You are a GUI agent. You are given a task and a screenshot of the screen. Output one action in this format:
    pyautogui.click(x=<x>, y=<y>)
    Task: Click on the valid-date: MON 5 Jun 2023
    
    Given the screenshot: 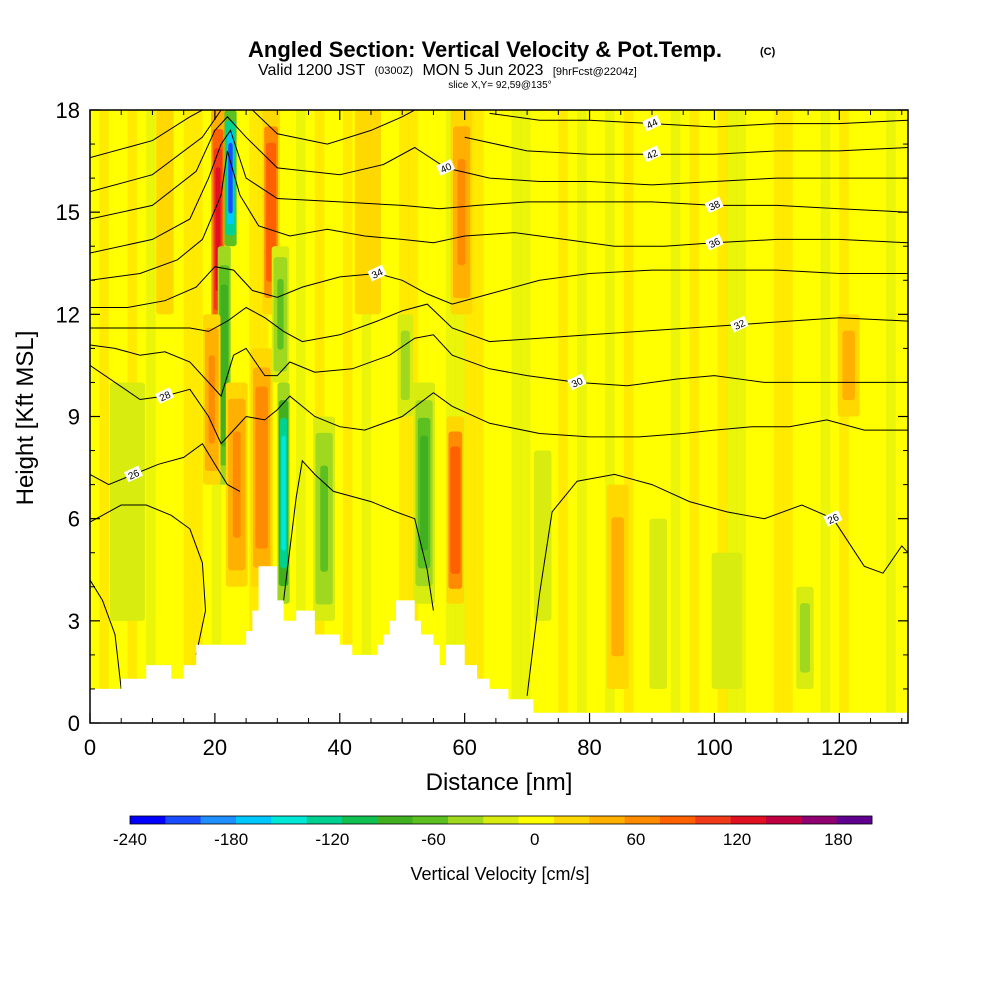 What is the action you would take?
    pyautogui.click(x=482, y=70)
    